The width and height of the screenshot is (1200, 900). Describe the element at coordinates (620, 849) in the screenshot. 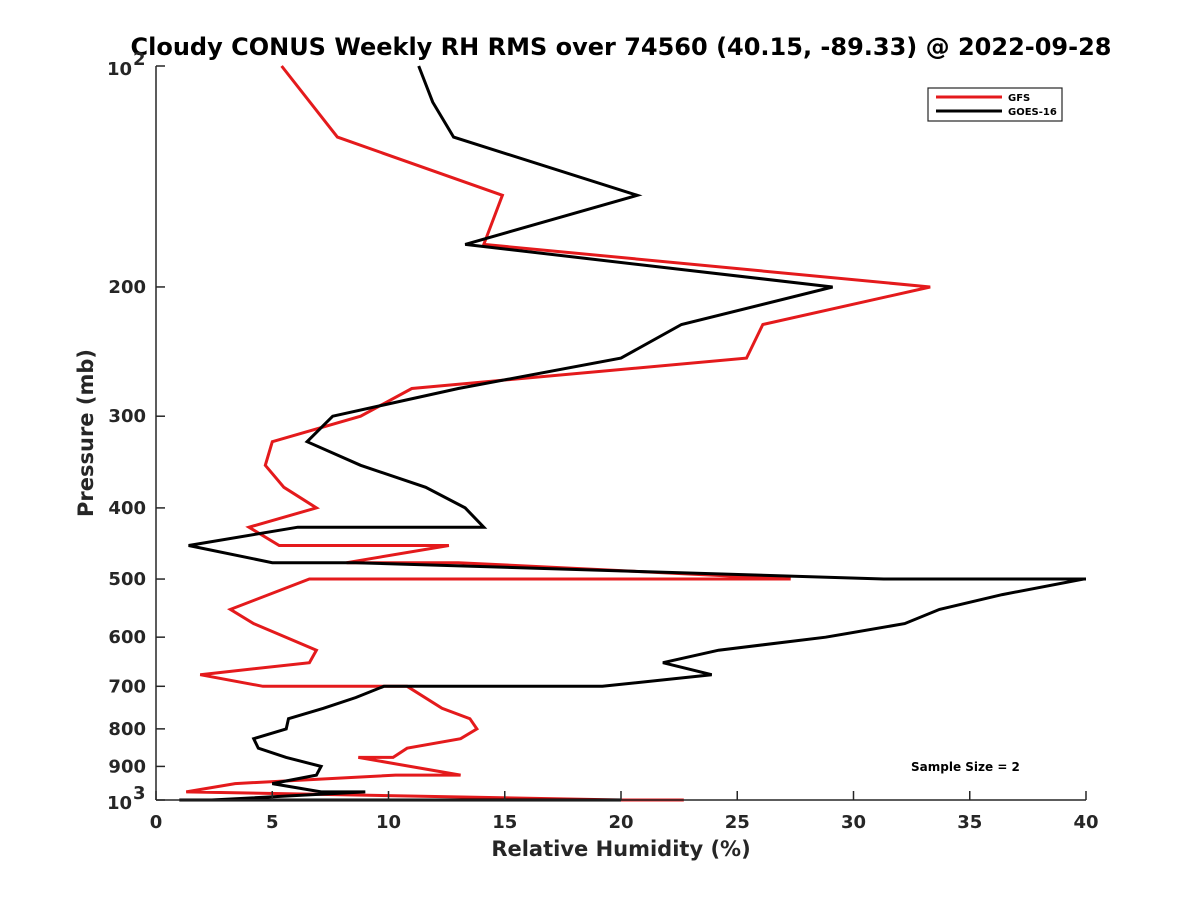

I see `x-axis-label: Relative Humidity (%)` at that location.